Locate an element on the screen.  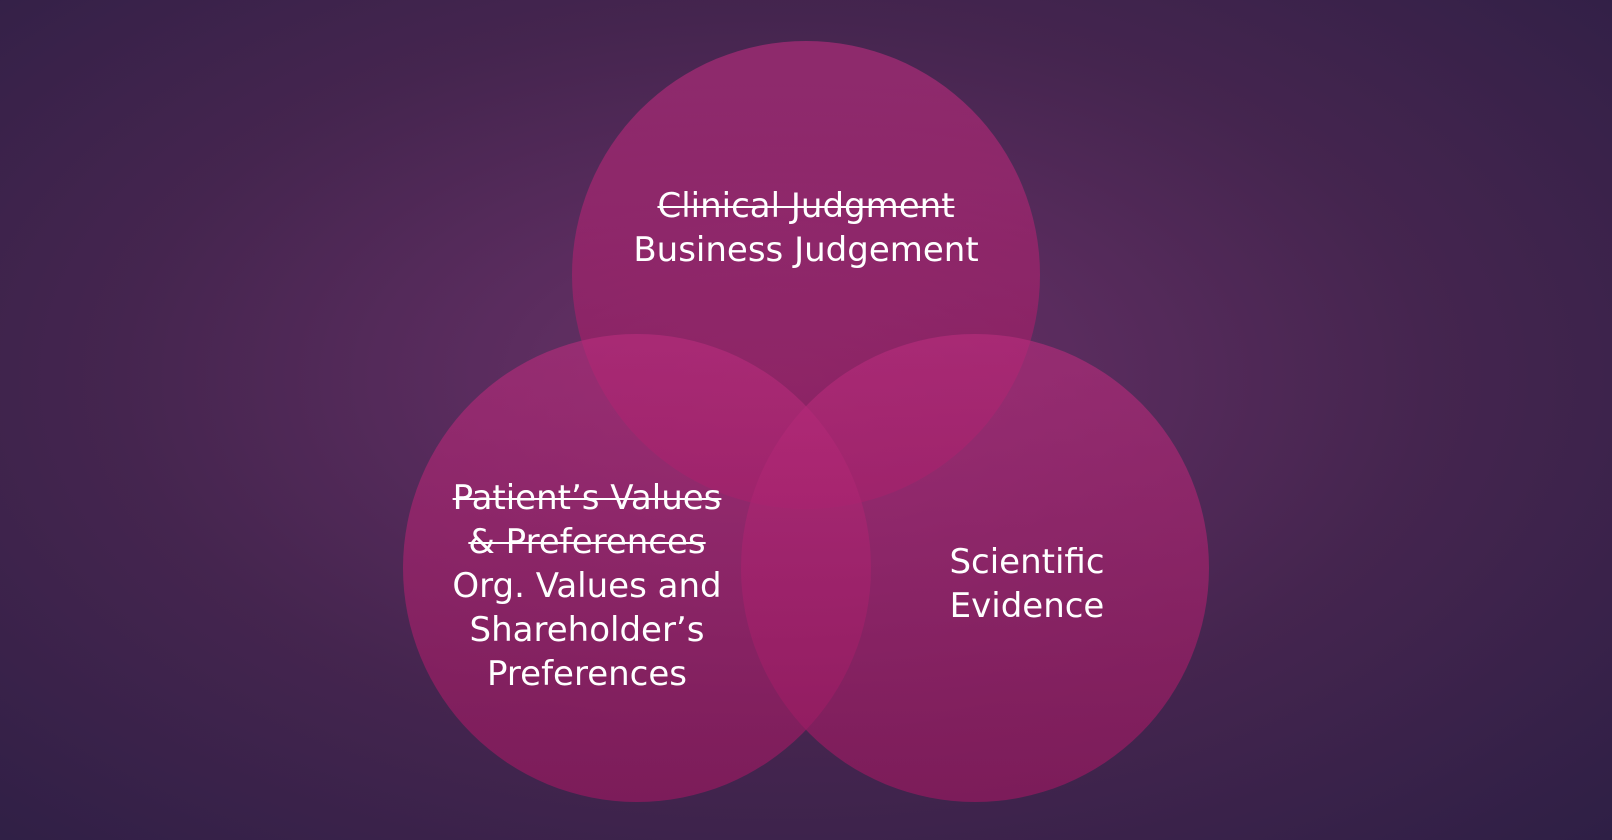
label-evidence: Evidence is located at coordinates (1027, 606).